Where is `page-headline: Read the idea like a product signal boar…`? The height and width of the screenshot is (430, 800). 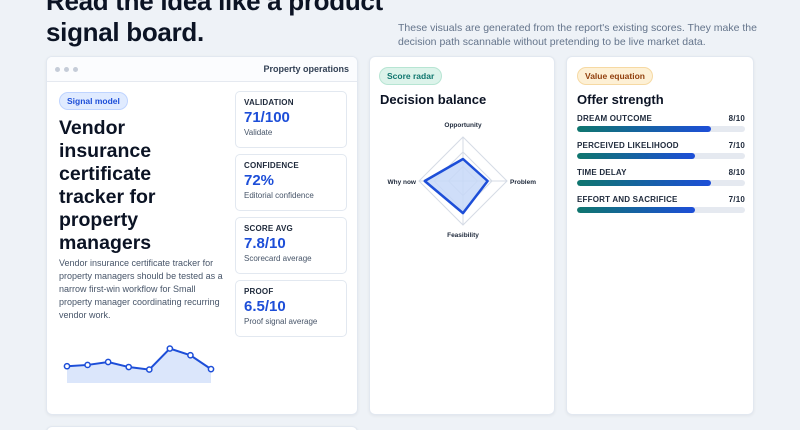 page-headline: Read the idea like a product signal boar… is located at coordinates (214, 24).